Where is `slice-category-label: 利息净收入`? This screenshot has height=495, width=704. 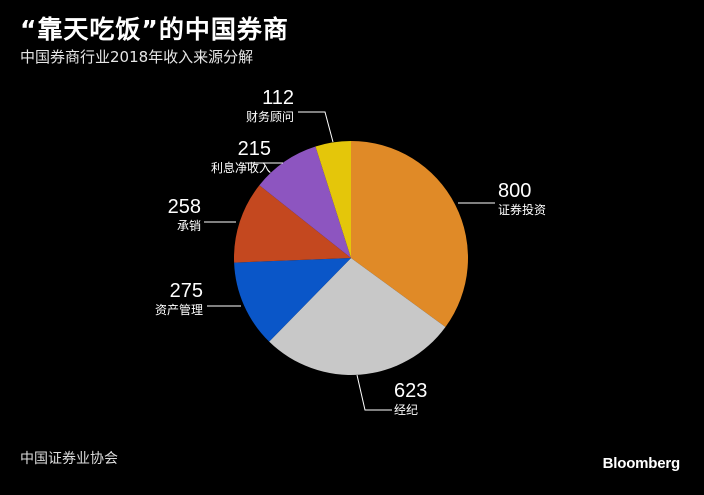 slice-category-label: 利息净收入 is located at coordinates (241, 167).